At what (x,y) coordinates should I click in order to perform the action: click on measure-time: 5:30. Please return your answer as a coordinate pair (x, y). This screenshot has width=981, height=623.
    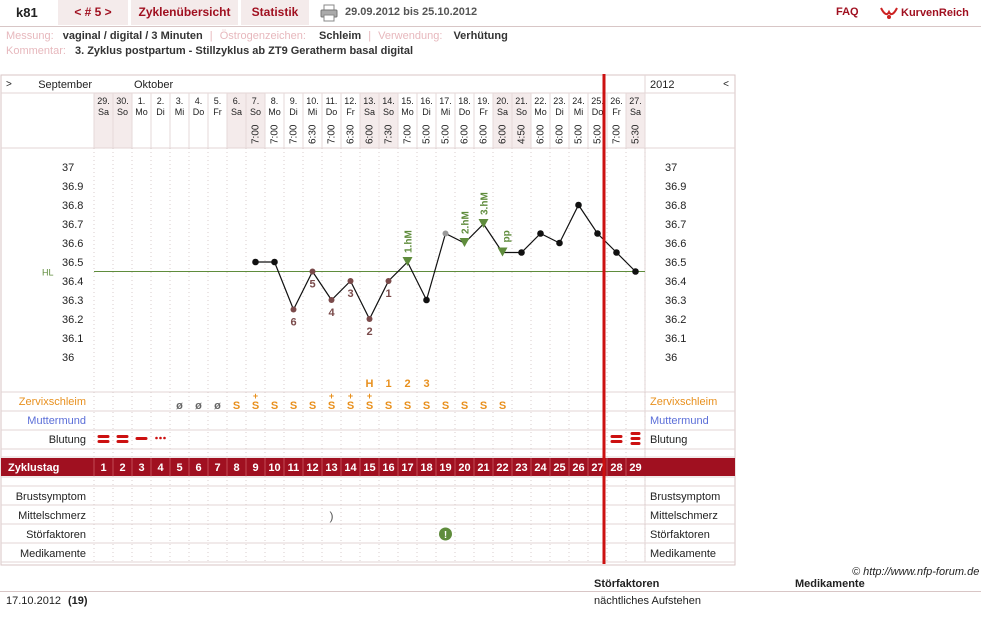
    Looking at the image, I should click on (636, 134).